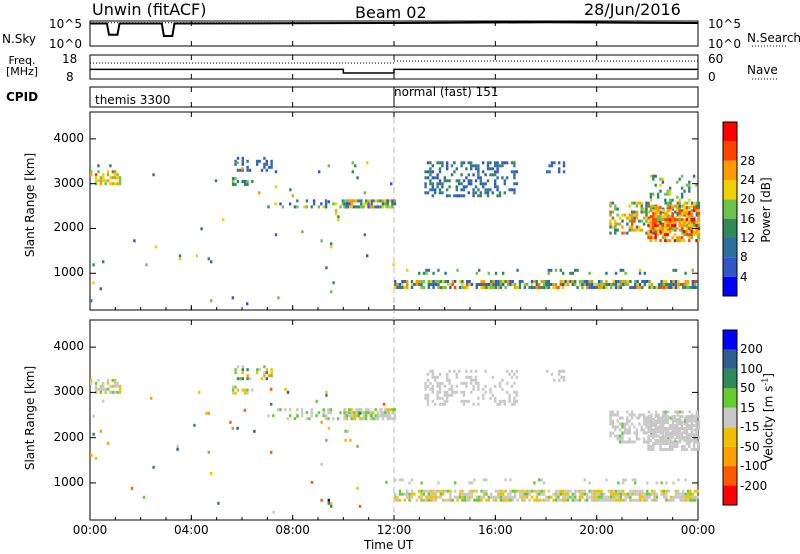 This screenshot has width=800, height=554. I want to click on velocity-colorbar-tick-label: -15, so click(750, 427).